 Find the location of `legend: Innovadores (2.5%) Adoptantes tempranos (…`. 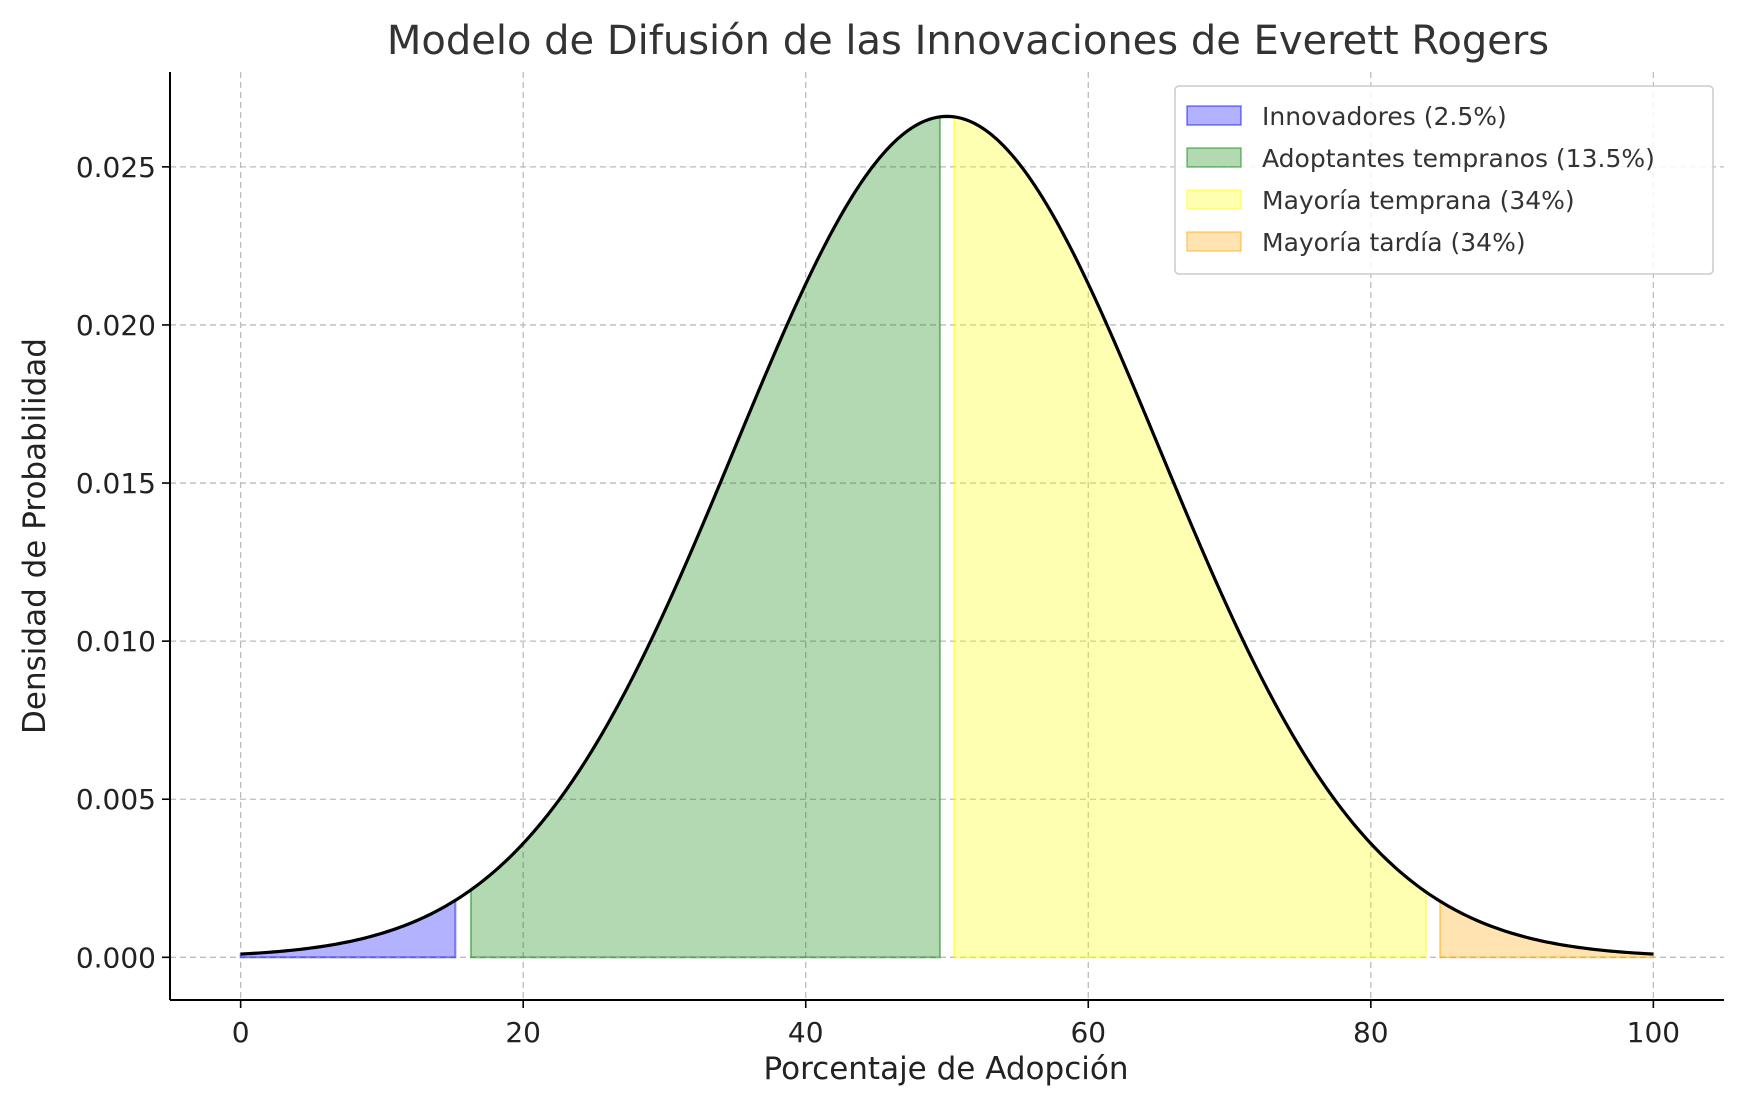

legend: Innovadores (2.5%) Adoptantes tempranos (… is located at coordinates (1444, 180).